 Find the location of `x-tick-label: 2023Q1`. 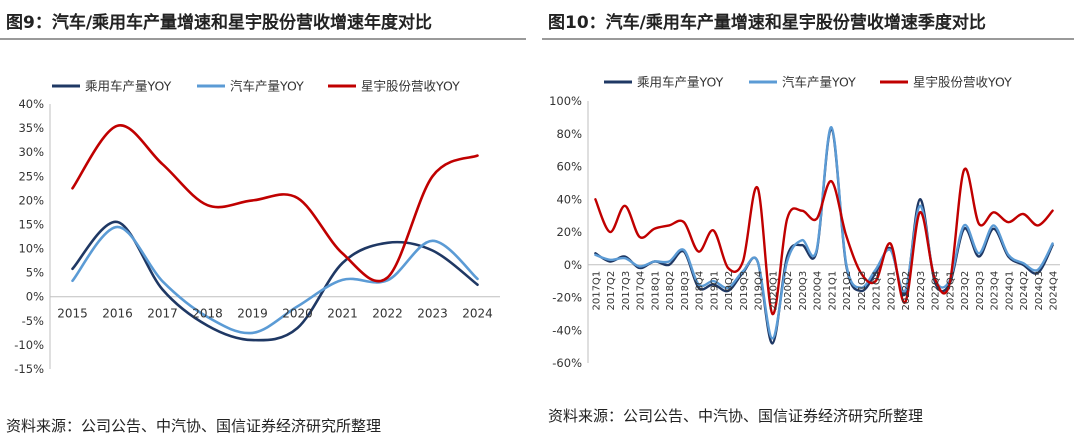

x-tick-label: 2023Q1 is located at coordinates (950, 291).